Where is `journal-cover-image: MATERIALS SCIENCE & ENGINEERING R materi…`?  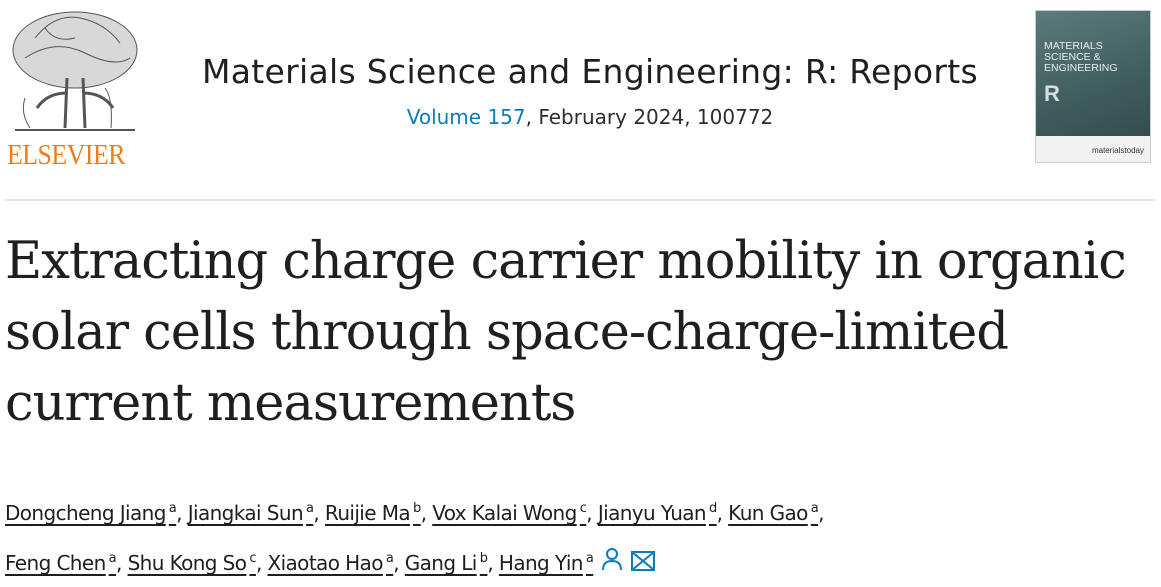
journal-cover-image: MATERIALS SCIENCE & ENGINEERING R materi… is located at coordinates (1093, 86).